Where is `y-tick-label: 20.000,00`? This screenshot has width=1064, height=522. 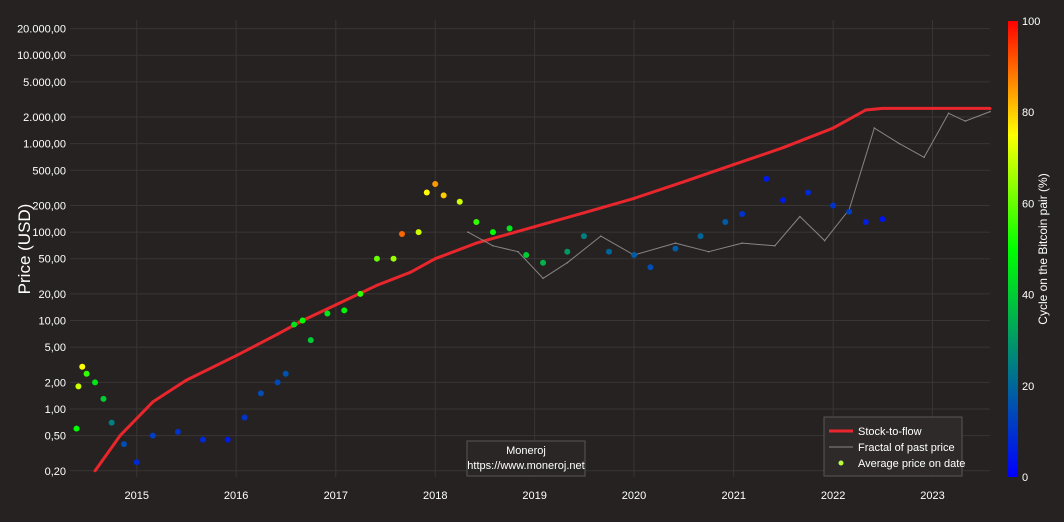 y-tick-label: 20.000,00 is located at coordinates (41, 30).